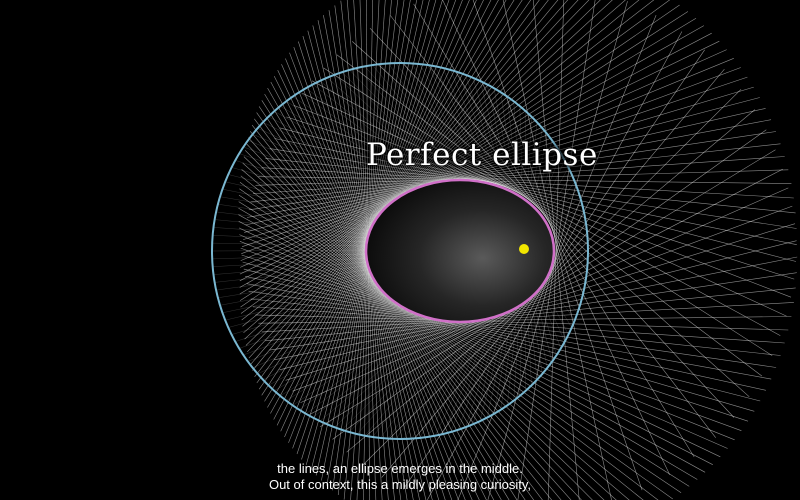  What do you see at coordinates (482, 155) in the screenshot?
I see `ellipse-label: Perfect ellipse` at bounding box center [482, 155].